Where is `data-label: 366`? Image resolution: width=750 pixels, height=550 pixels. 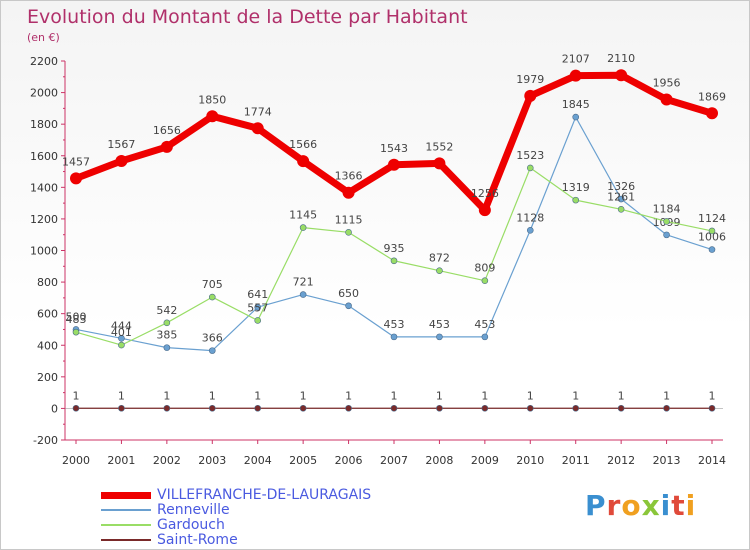
data-label: 366 is located at coordinates (212, 338).